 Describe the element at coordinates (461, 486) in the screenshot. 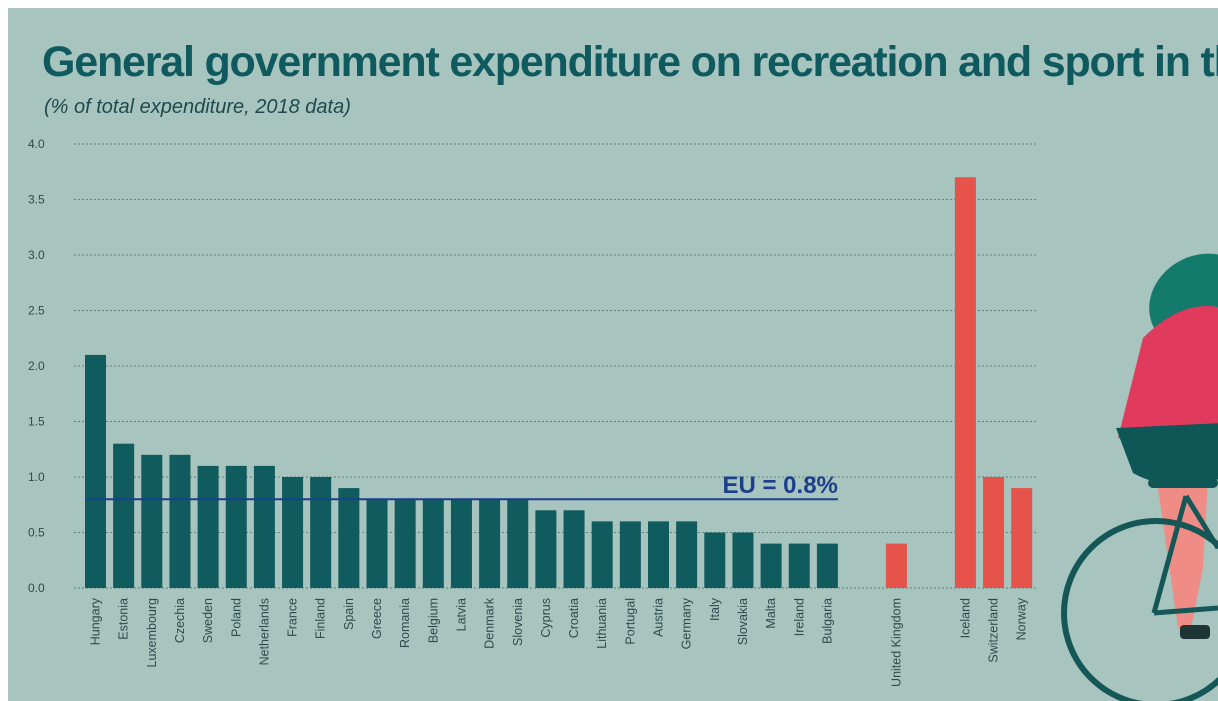

I see `eu-average: EU = 0.8%` at that location.